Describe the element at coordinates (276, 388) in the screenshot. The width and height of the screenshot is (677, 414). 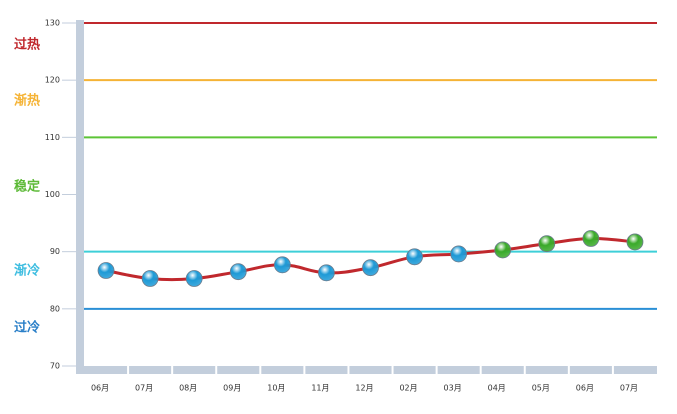
I see `x-tick-label: 10月` at that location.